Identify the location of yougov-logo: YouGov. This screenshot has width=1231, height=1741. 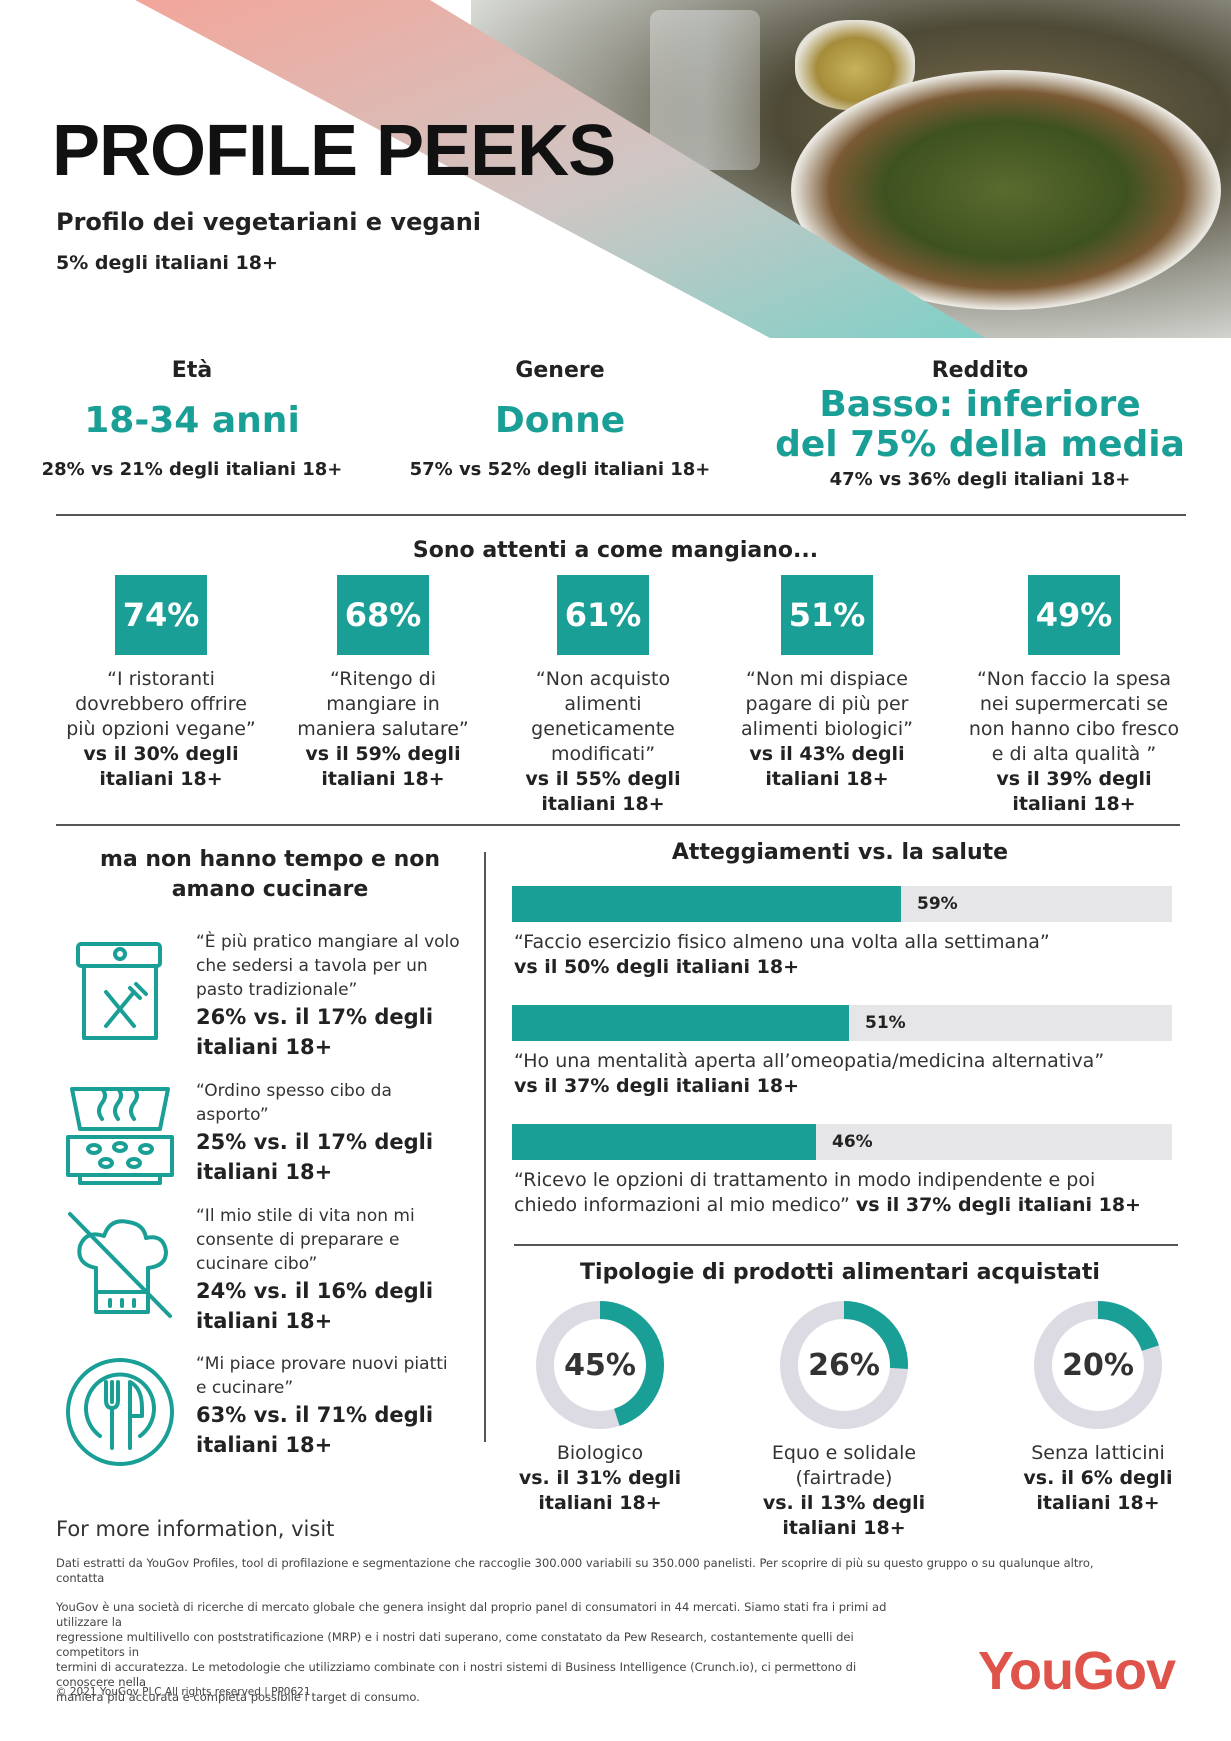
(1076, 1671).